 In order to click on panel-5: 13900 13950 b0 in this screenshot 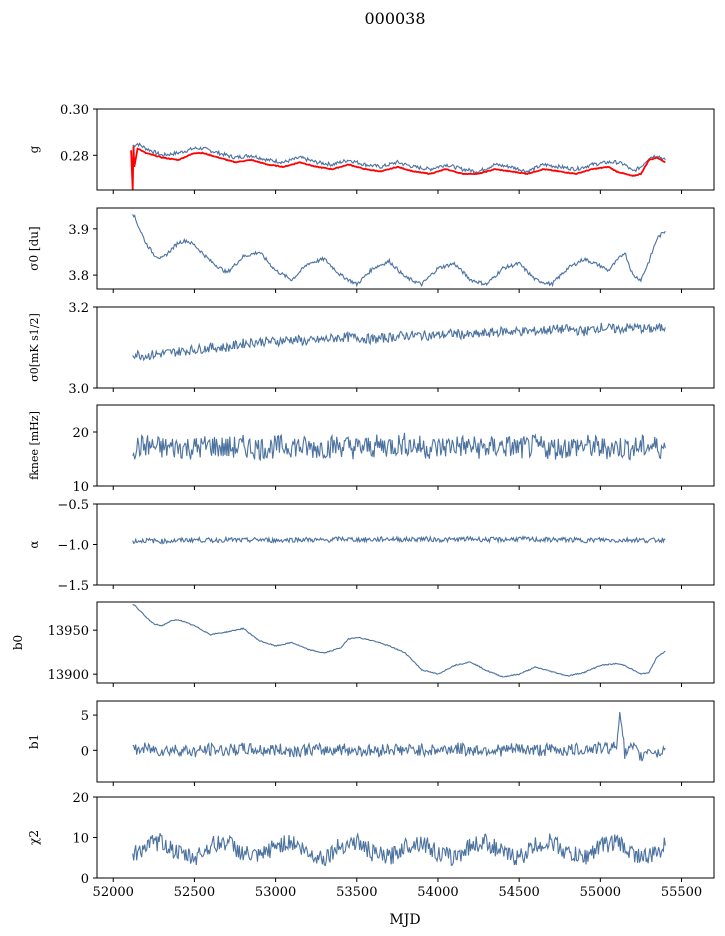, I will do `click(363, 644)`.